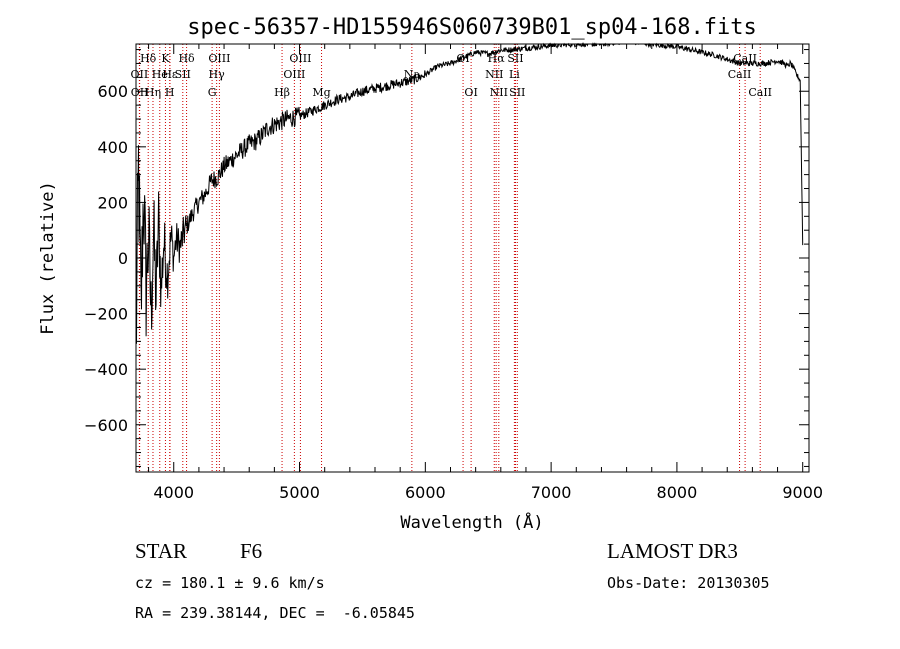 The image size is (900, 649). What do you see at coordinates (48, 258) in the screenshot?
I see `y-axis-label: Flux (relative)` at bounding box center [48, 258].